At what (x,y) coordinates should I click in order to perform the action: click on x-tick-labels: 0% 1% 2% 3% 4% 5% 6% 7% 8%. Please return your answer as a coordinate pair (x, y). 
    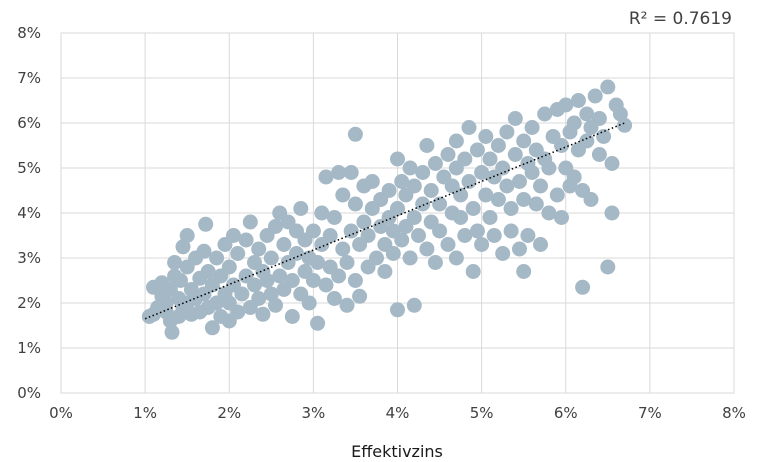
    Looking at the image, I should click on (397, 413).